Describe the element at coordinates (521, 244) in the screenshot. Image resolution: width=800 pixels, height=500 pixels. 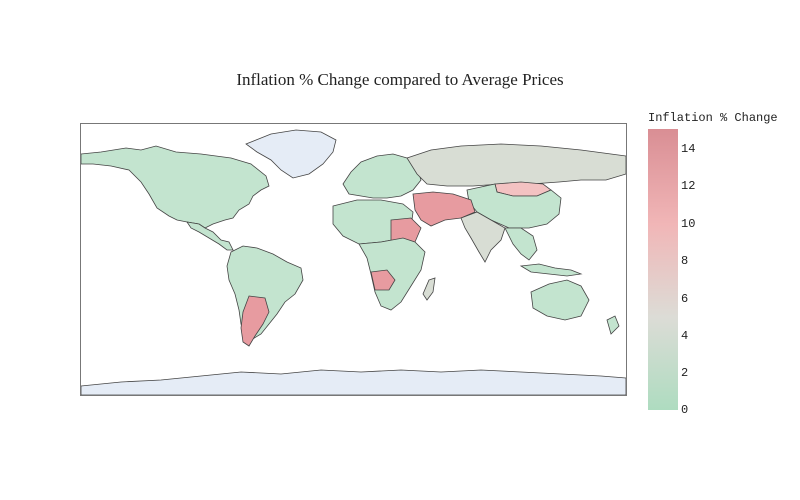
I see `region-southeast-asia` at that location.